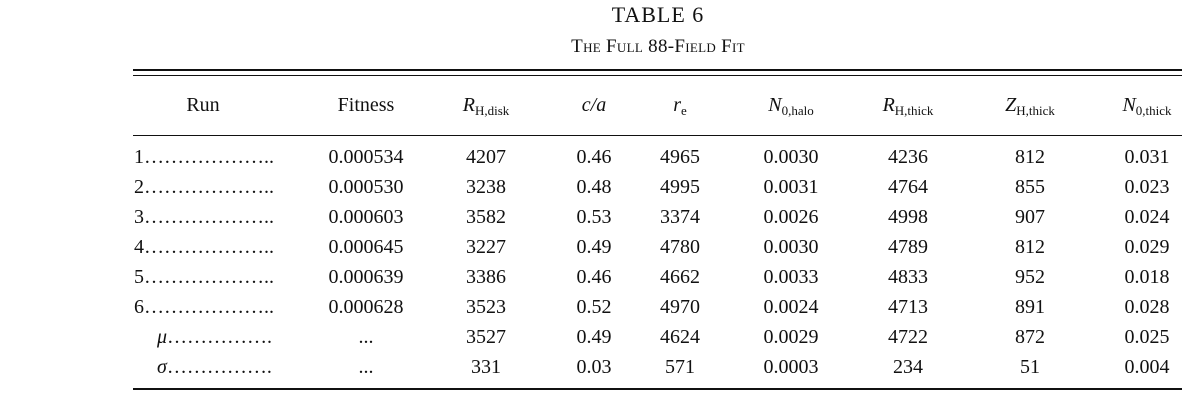 The width and height of the screenshot is (1200, 407). Describe the element at coordinates (908, 187) in the screenshot. I see `table-cell: 4764` at that location.